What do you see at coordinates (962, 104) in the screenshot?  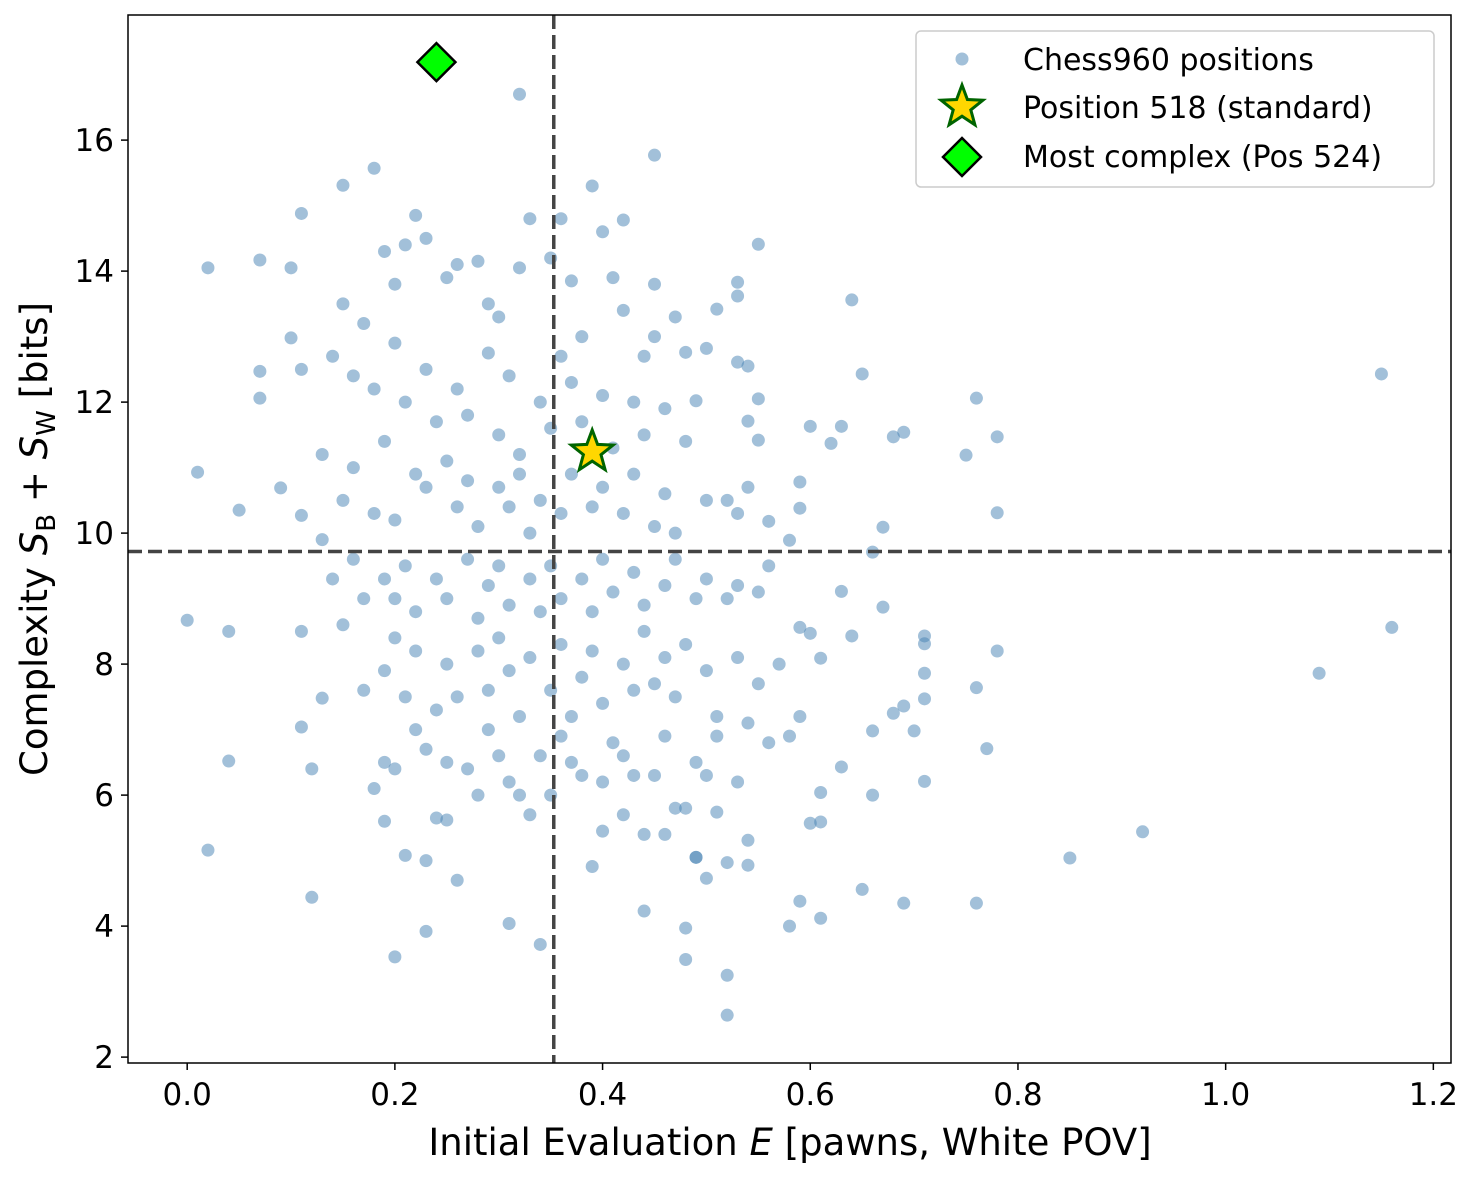 I see `legend-marker-star` at bounding box center [962, 104].